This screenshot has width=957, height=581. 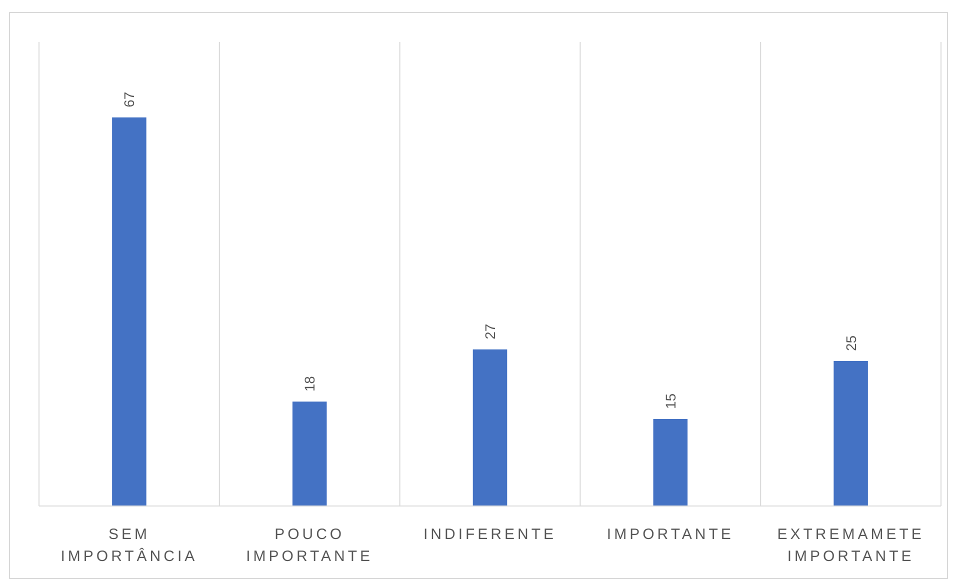 I want to click on x-tick-label: INDIFERENTE, so click(x=490, y=534).